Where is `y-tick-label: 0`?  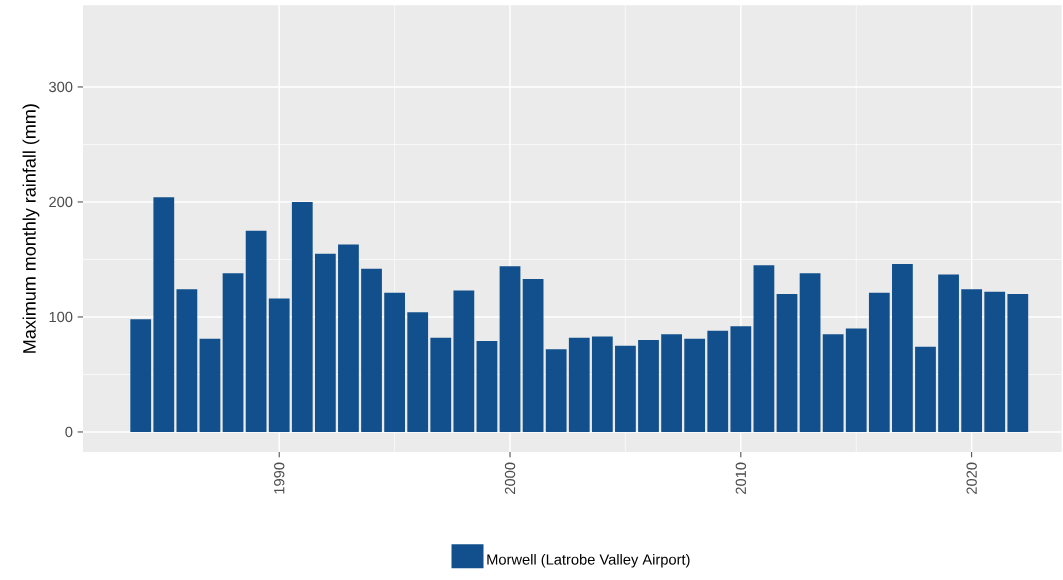 y-tick-label: 0 is located at coordinates (69, 432).